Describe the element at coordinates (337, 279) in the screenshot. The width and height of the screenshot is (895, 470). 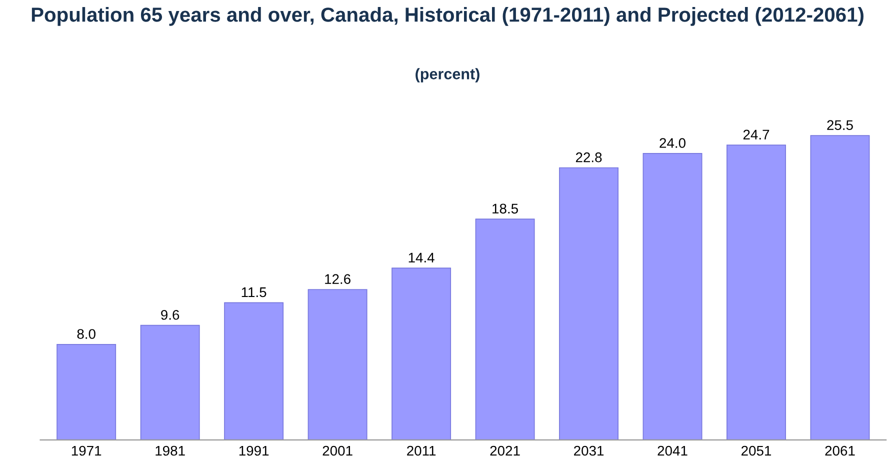
I see `data-label: 12.6` at that location.